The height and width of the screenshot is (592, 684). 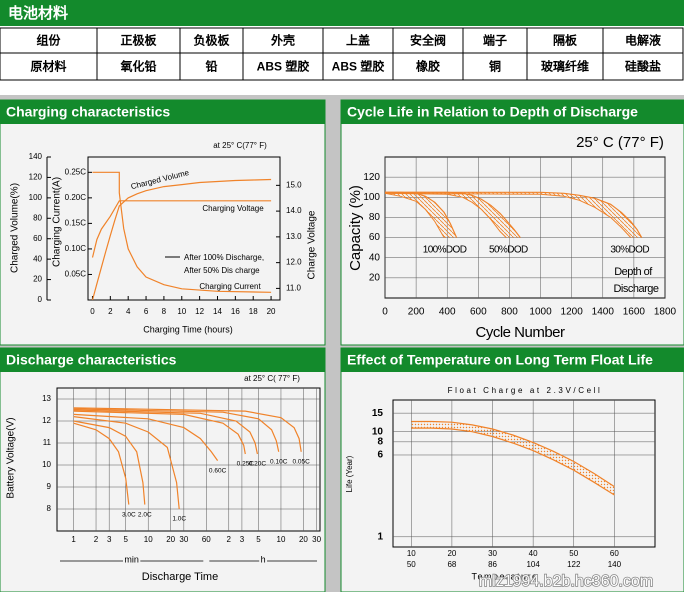 I want to click on y-tick-label: 10, so click(x=378, y=431).